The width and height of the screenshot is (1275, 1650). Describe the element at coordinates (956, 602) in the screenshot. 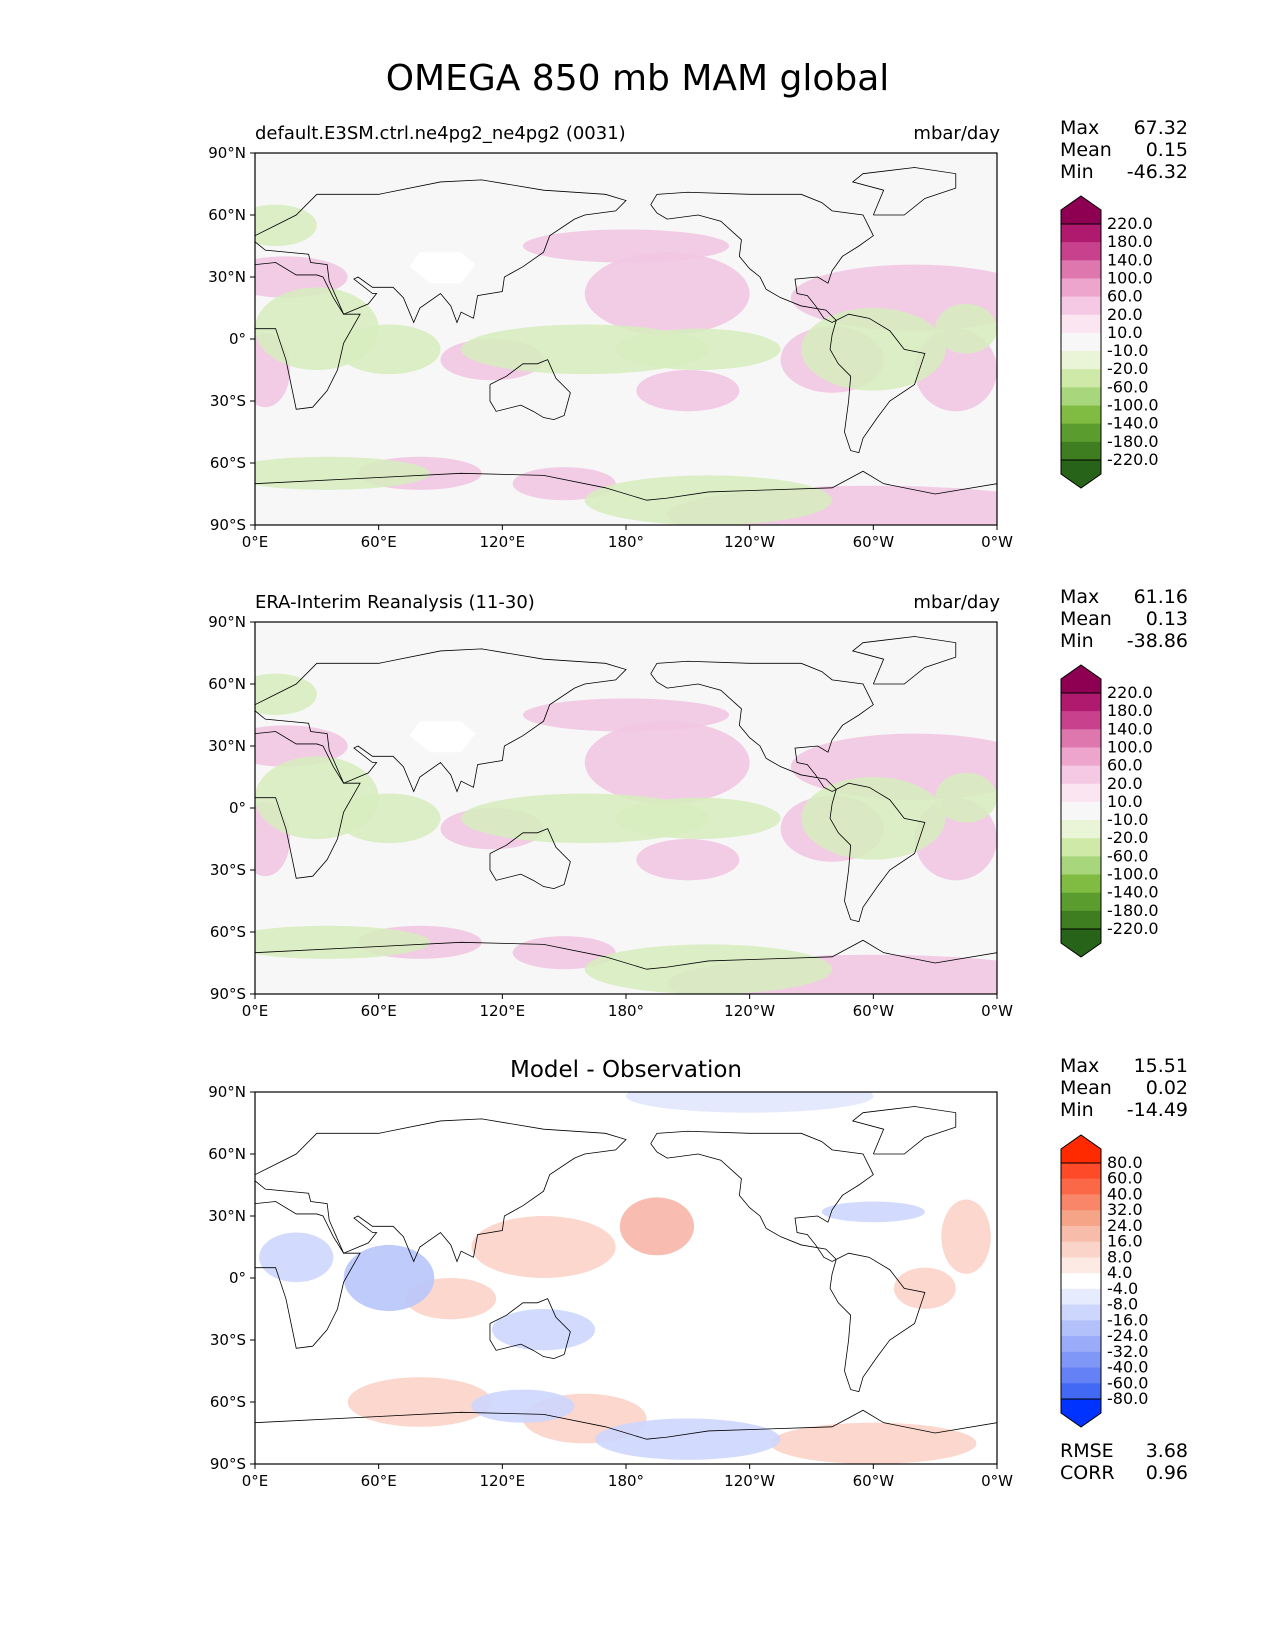

I see `panel2-title-right: mbar/day` at that location.